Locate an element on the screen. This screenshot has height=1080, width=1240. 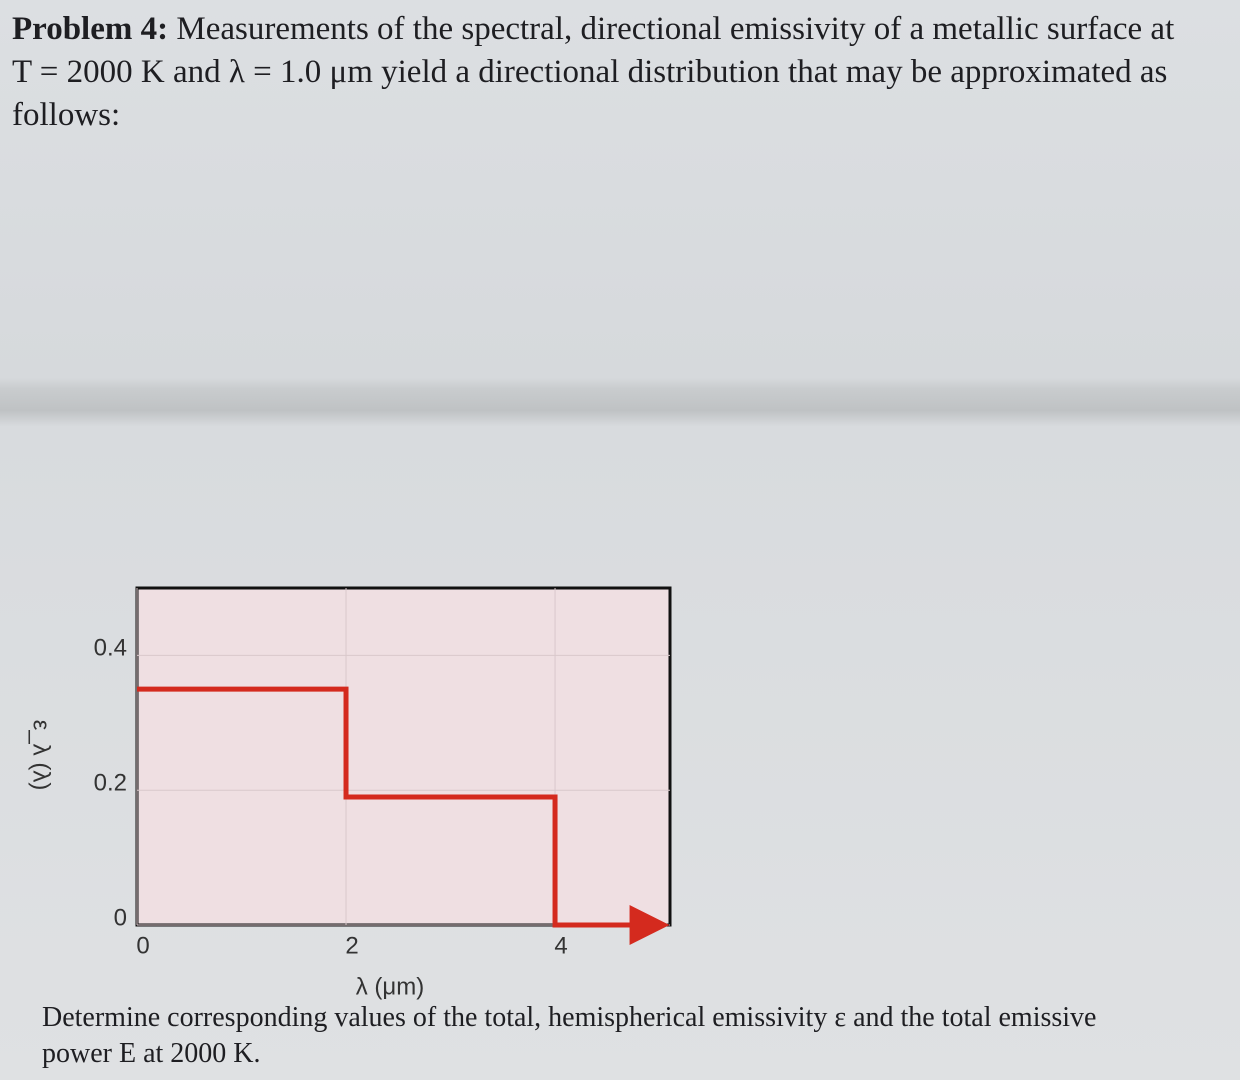
plot-area is located at coordinates (403, 756).